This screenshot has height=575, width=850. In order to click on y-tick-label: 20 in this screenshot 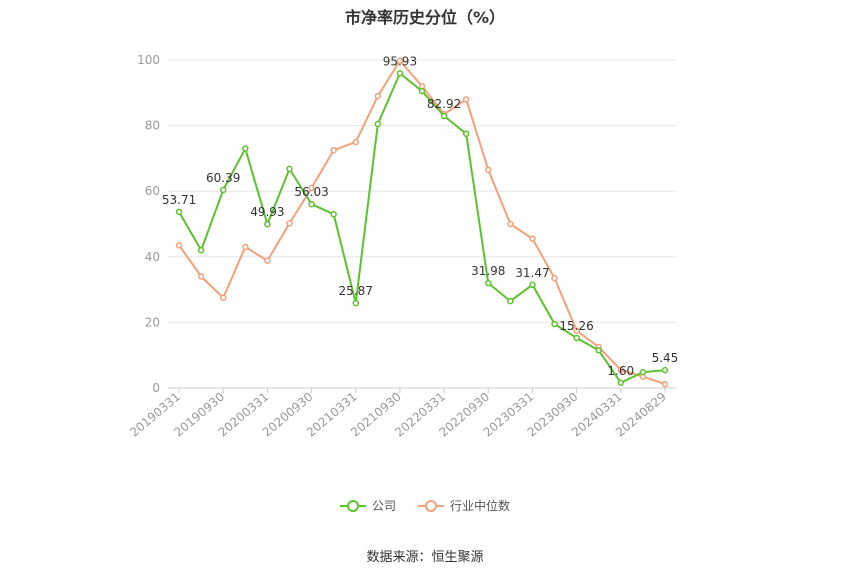, I will do `click(152, 322)`.